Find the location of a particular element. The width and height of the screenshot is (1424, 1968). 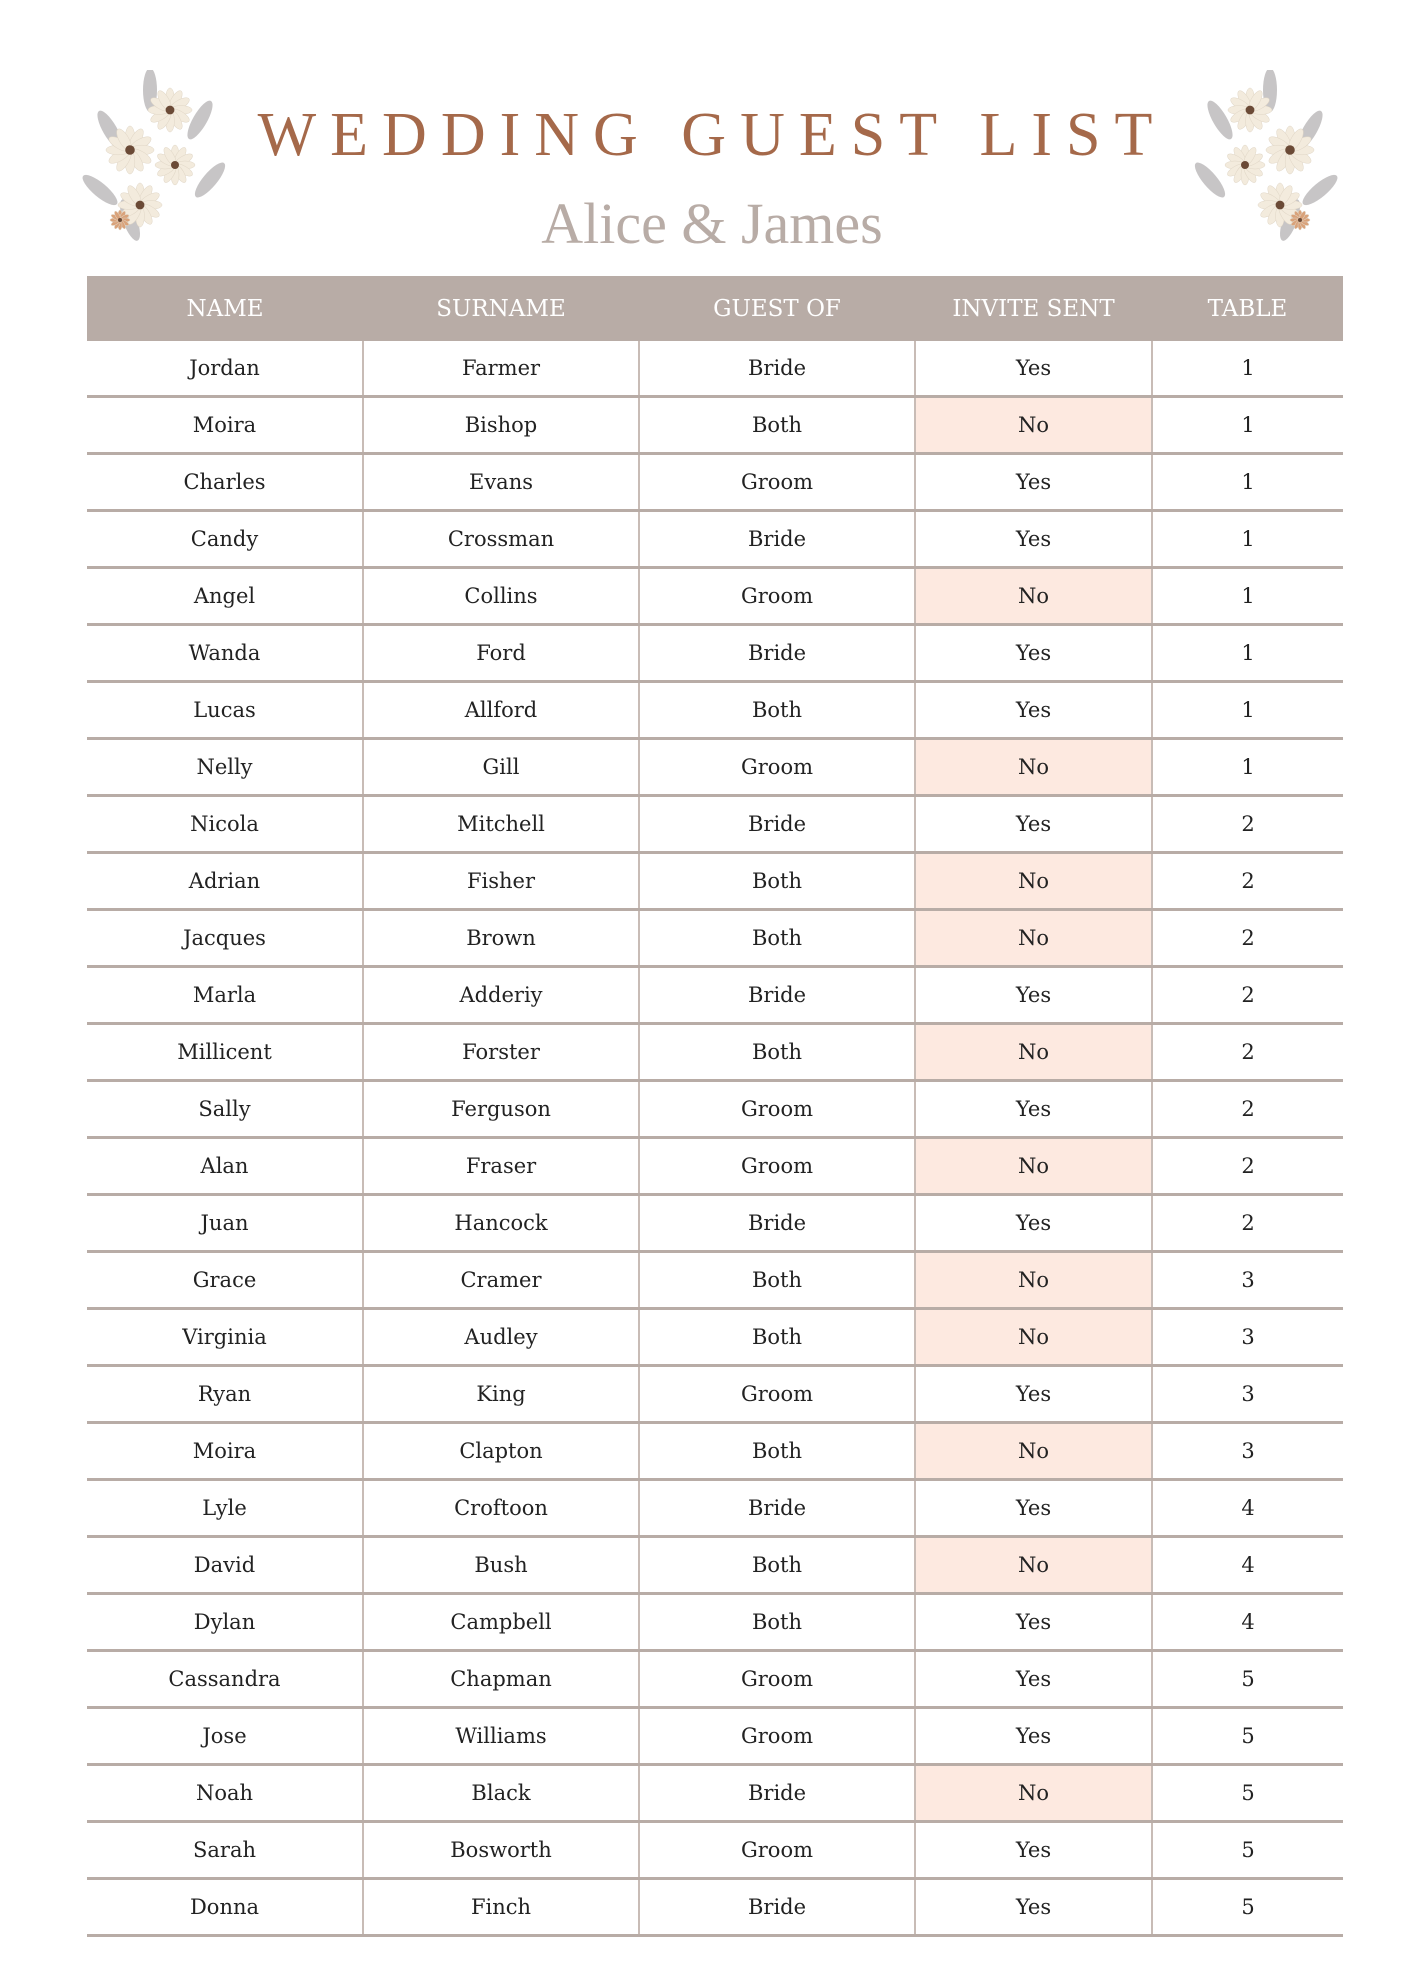

table-row: Cassandra Chapman Groom Yes 5 is located at coordinates (715, 1679).